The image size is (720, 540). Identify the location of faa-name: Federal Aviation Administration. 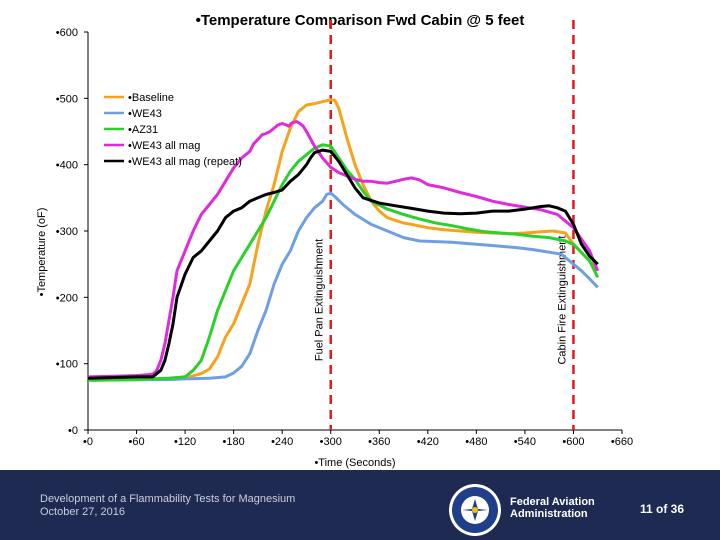
(552, 508).